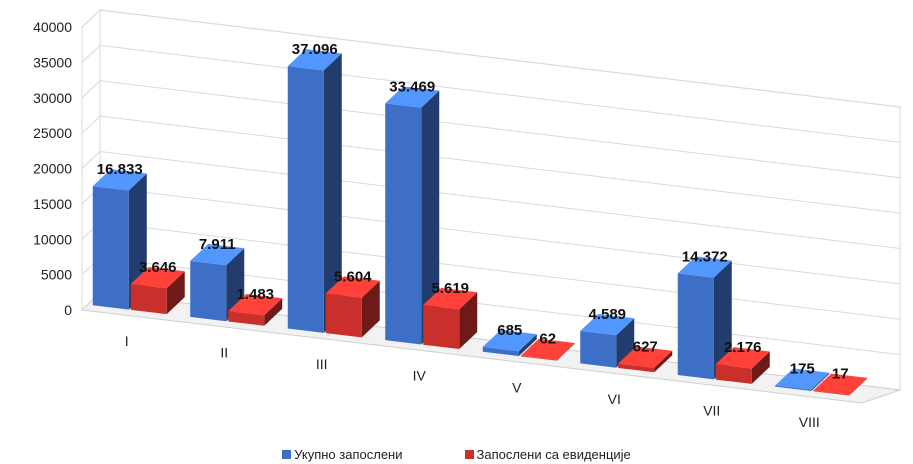 The image size is (913, 464). I want to click on y-tick-label: 25000, so click(52, 133).